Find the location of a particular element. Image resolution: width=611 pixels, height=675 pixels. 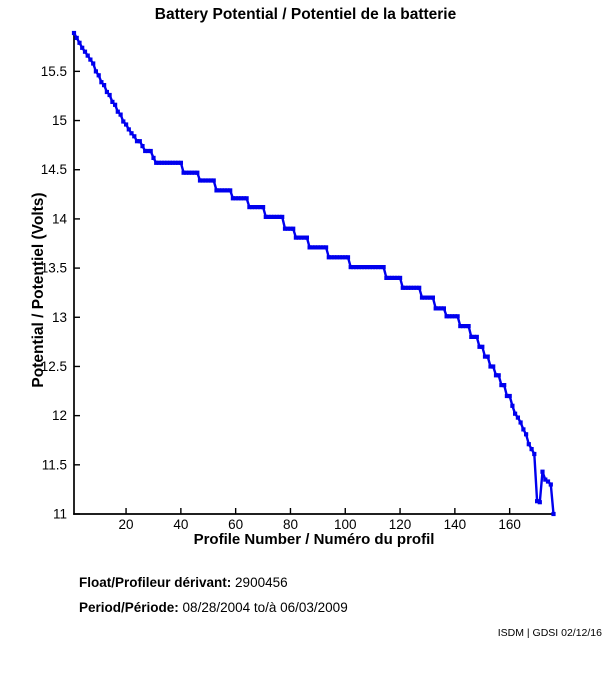

x-axis-label: Profile Number / Numéro du profil is located at coordinates (314, 539).